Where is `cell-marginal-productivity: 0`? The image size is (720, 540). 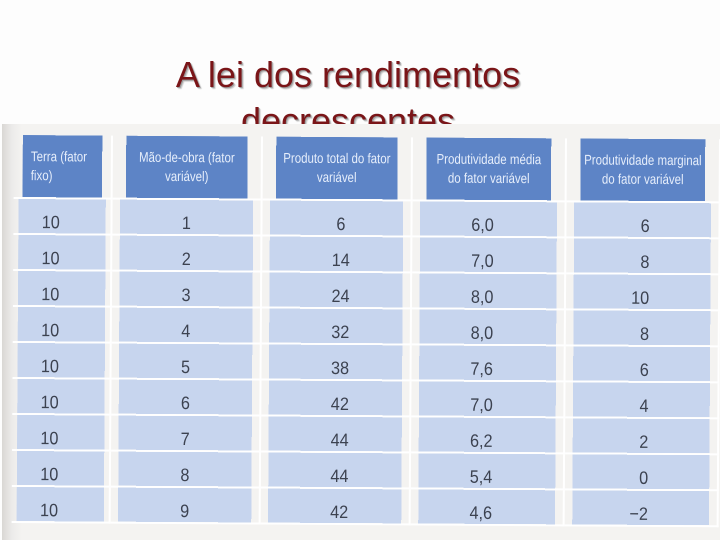
cell-marginal-productivity: 0 is located at coordinates (641, 472).